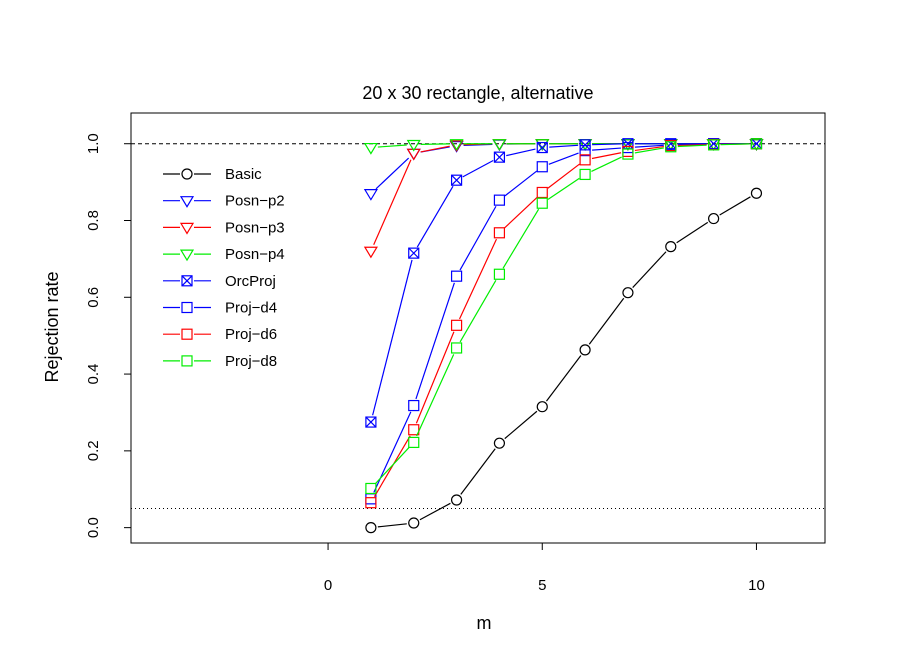  I want to click on legend-label: Posn−p3, so click(255, 227).